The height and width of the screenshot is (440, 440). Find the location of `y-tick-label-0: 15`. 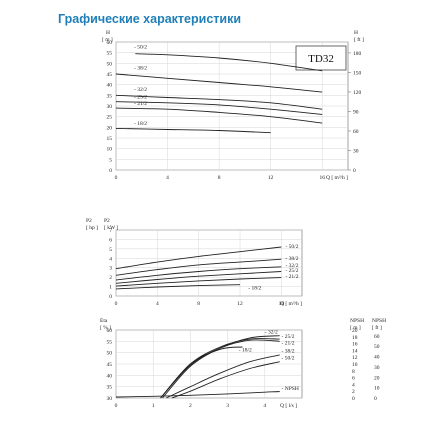

y-tick-label-0: 15 is located at coordinates (110, 139).